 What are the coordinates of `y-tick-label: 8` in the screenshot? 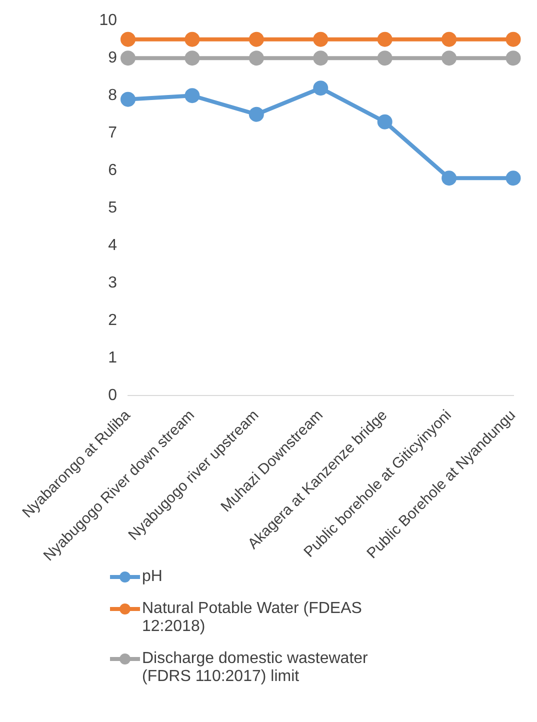 It's located at (113, 95).